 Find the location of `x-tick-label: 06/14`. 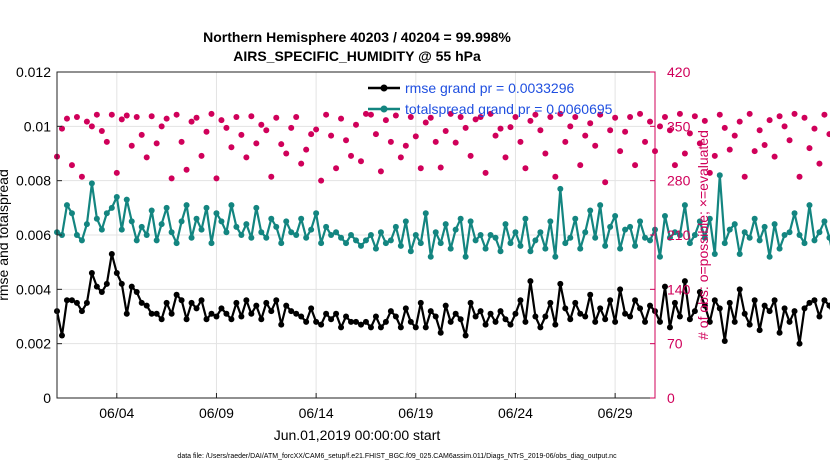

x-tick-label: 06/14 is located at coordinates (316, 413).